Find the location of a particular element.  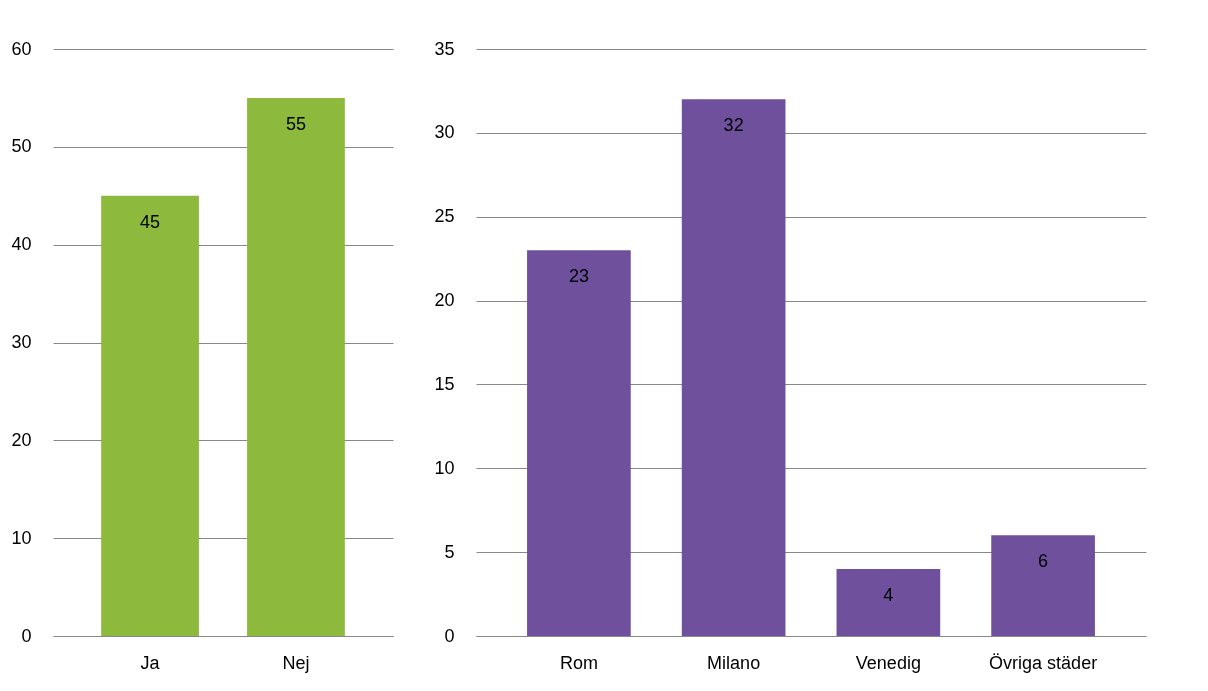

y-tick-label: 15 is located at coordinates (444, 383).